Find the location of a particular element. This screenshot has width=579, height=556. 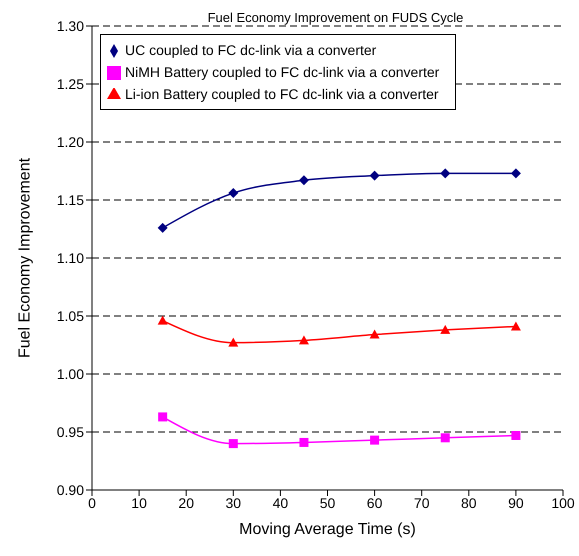

x-tick-label: 30 is located at coordinates (234, 502).